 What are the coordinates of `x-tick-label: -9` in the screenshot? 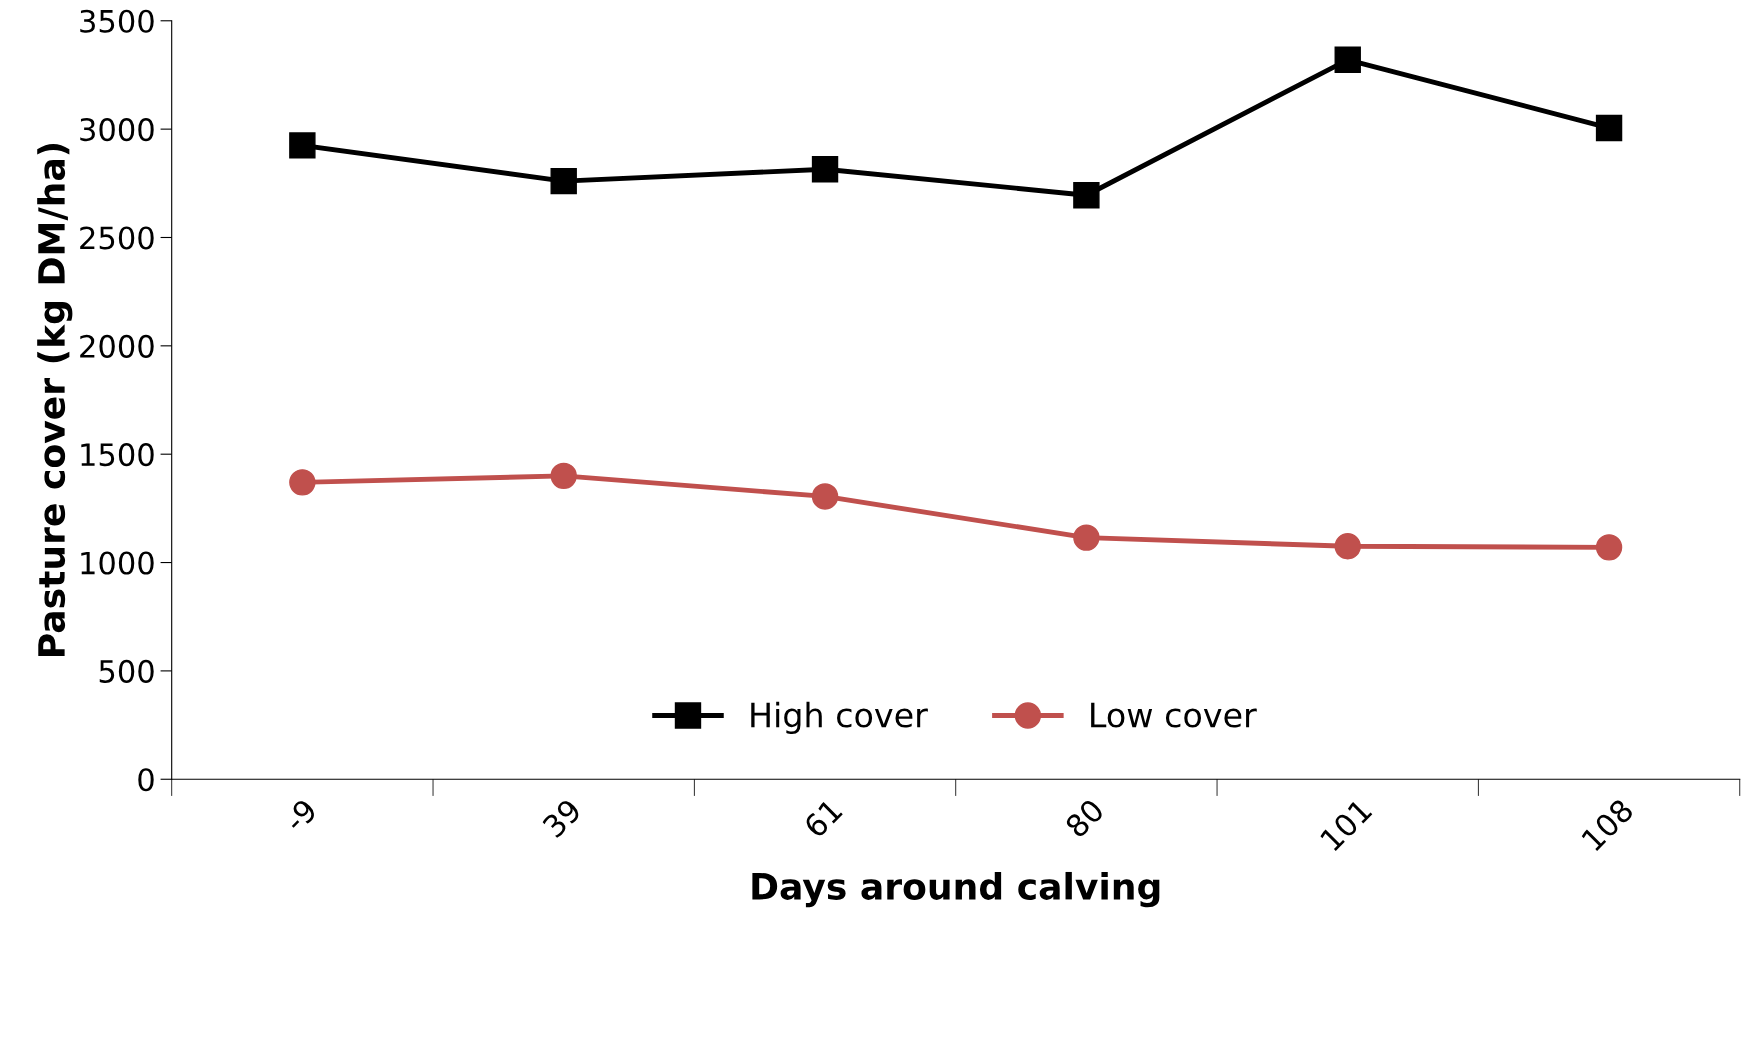 It's located at (300, 815).